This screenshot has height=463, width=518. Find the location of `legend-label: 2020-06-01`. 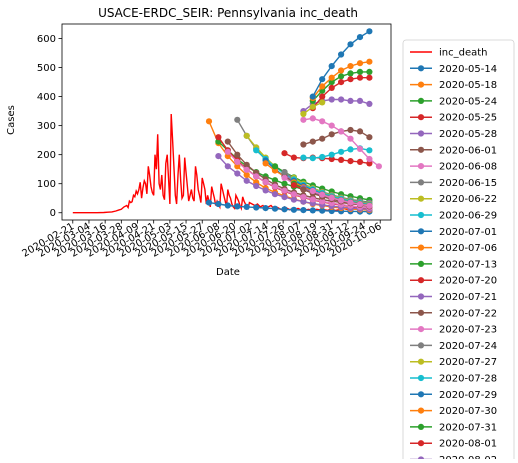

legend-label: 2020-06-01 is located at coordinates (468, 150).